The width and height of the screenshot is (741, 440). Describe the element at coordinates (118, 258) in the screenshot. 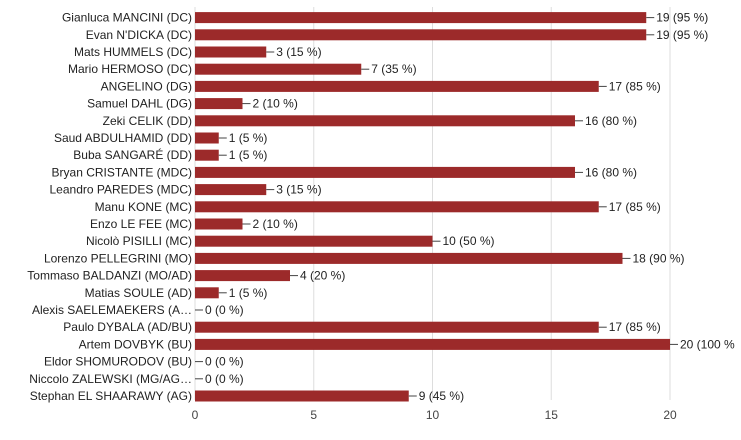

I see `category-label: Lorenzo PELLEGRINI (MO)` at that location.